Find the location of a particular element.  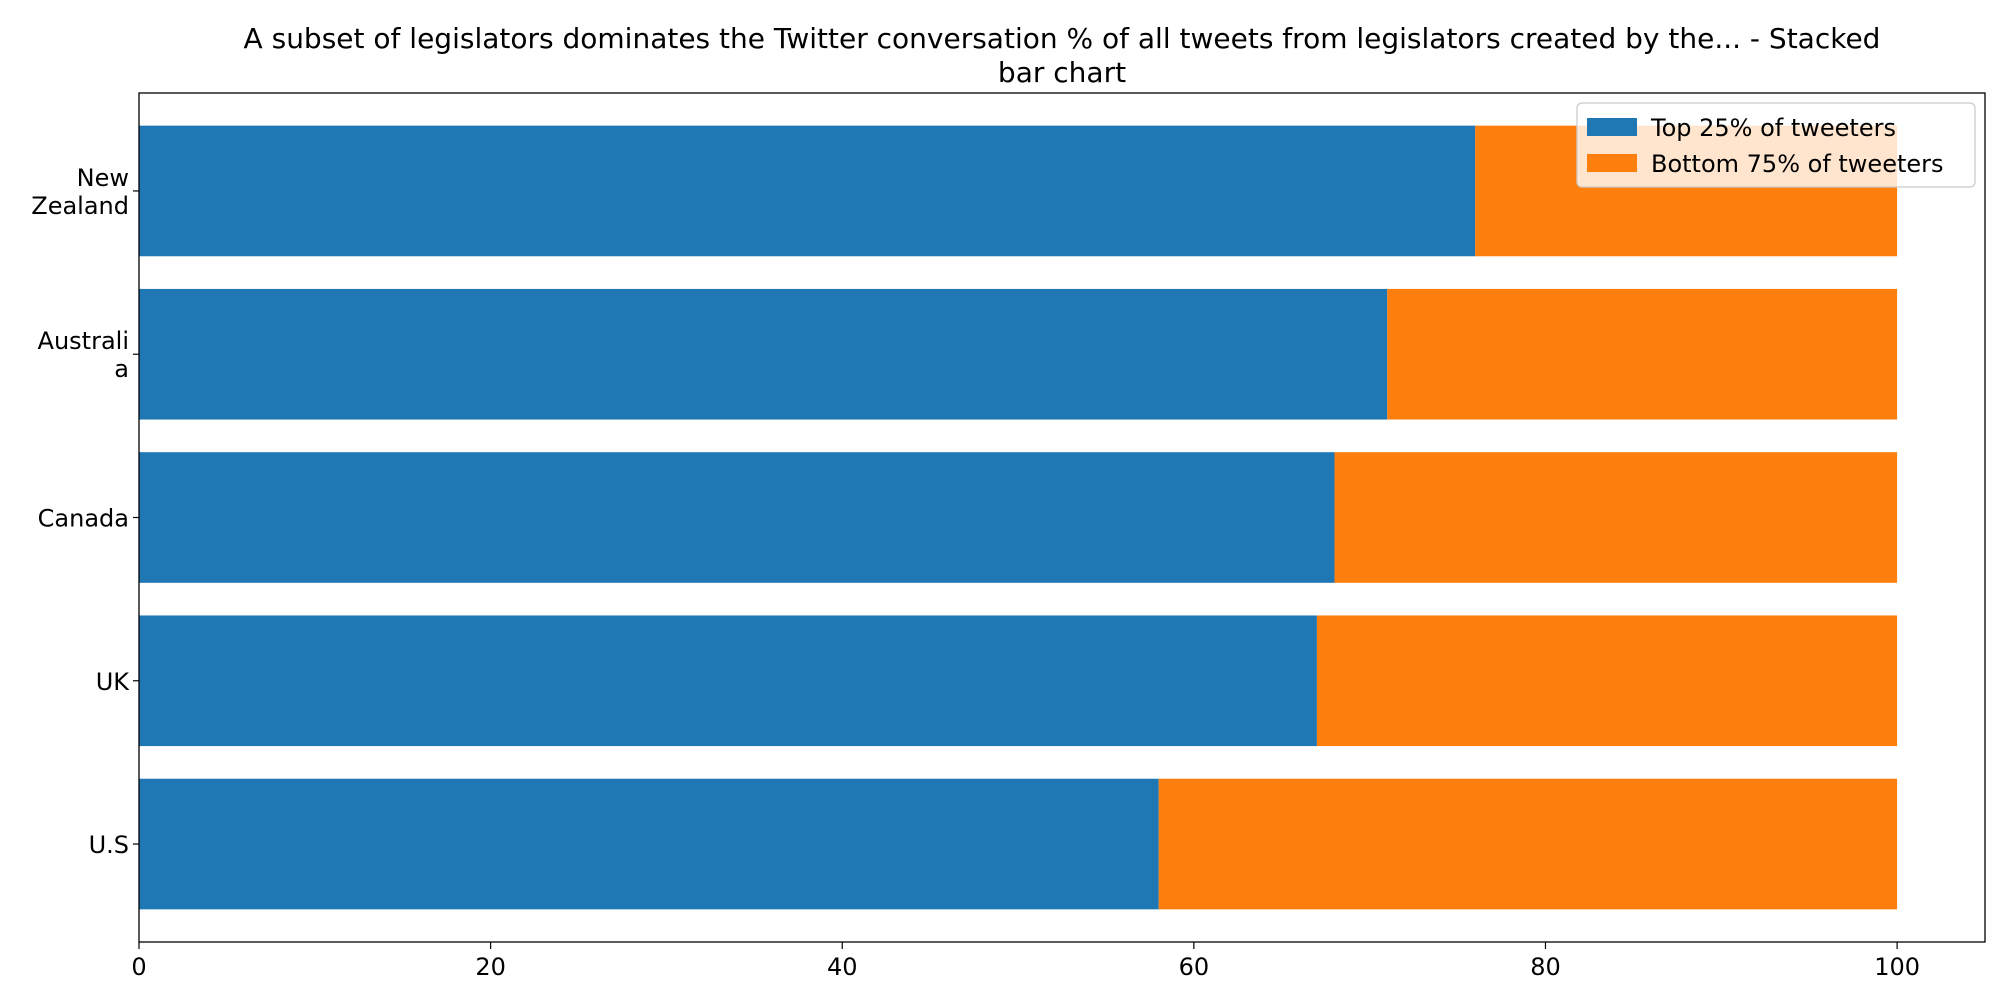

x-tick-label: 20 is located at coordinates (490, 967).